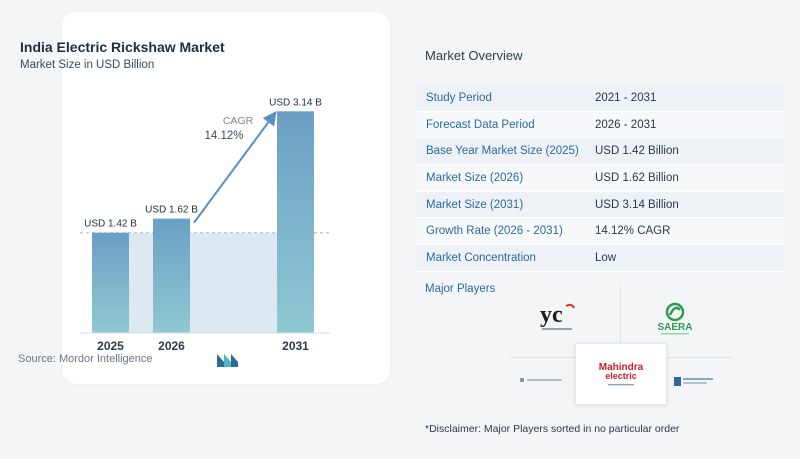 This screenshot has width=800, height=459. I want to click on row-value: USD 1.62 Billion, so click(637, 177).